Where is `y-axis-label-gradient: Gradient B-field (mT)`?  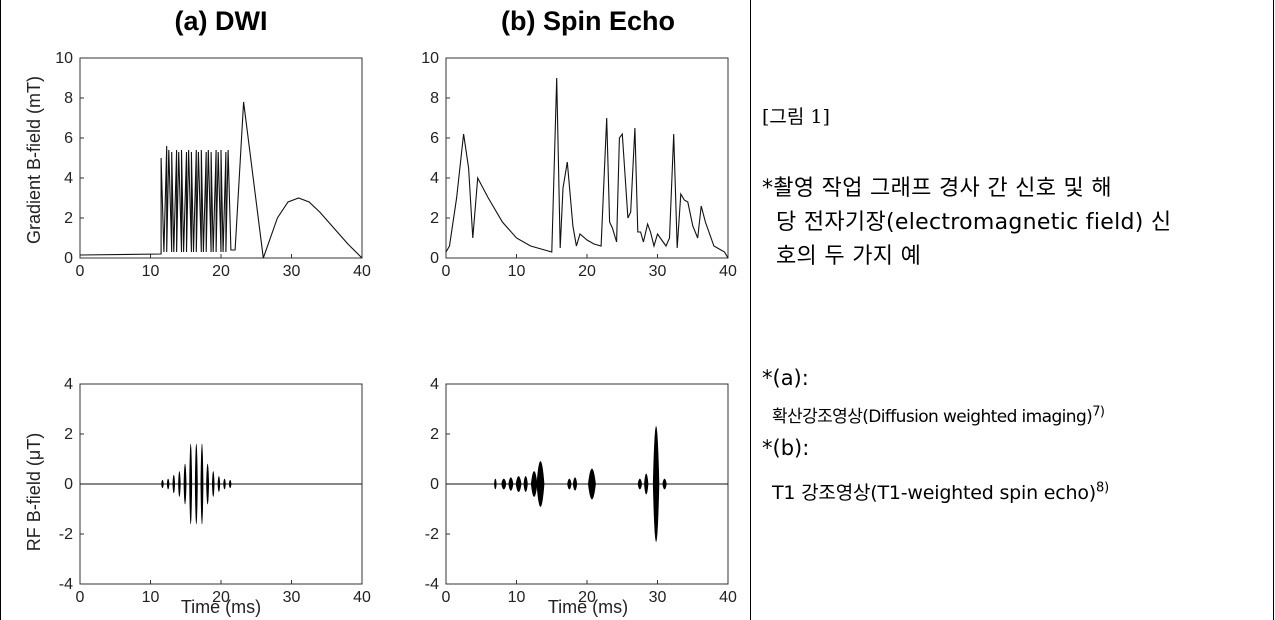
y-axis-label-gradient: Gradient B-field (mT) is located at coordinates (34, 160).